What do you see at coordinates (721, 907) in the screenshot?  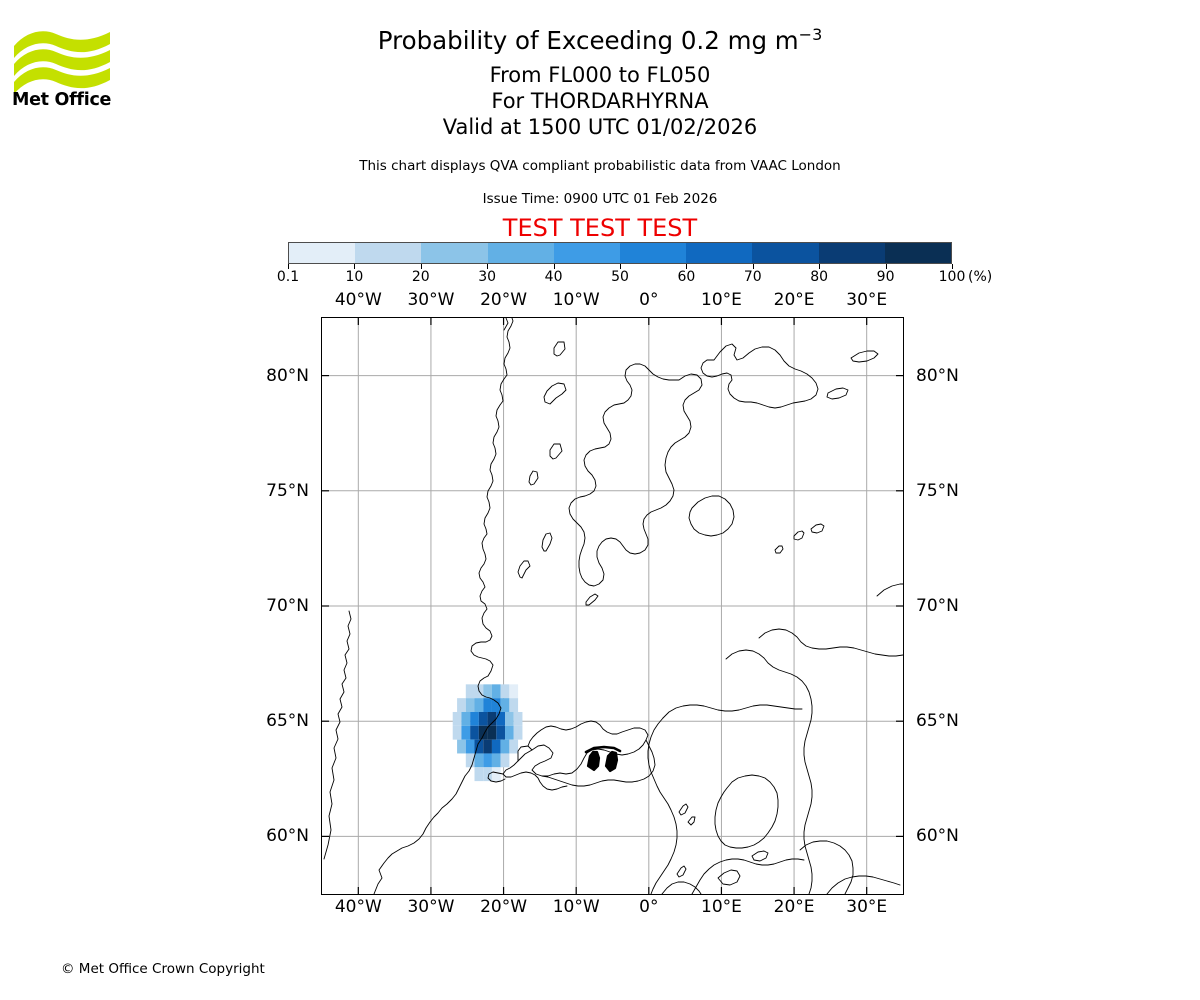 I see `lon-label-bottom-5: 10°E` at bounding box center [721, 907].